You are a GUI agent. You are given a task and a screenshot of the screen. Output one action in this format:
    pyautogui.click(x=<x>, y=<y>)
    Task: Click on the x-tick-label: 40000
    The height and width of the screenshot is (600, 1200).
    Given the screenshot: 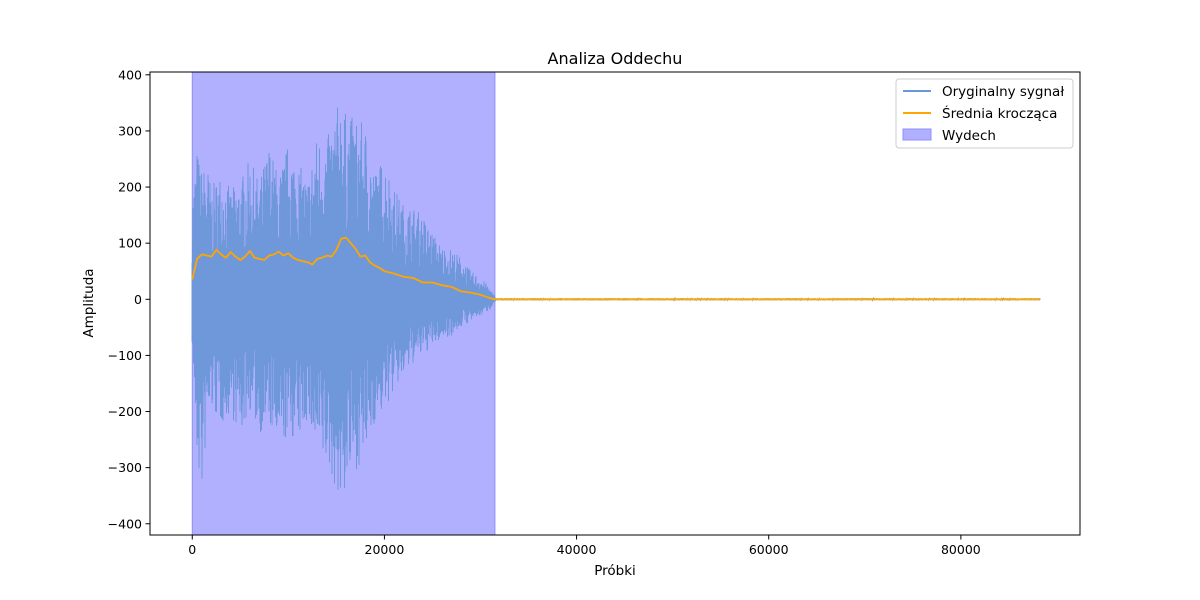 What is the action you would take?
    pyautogui.click(x=577, y=549)
    